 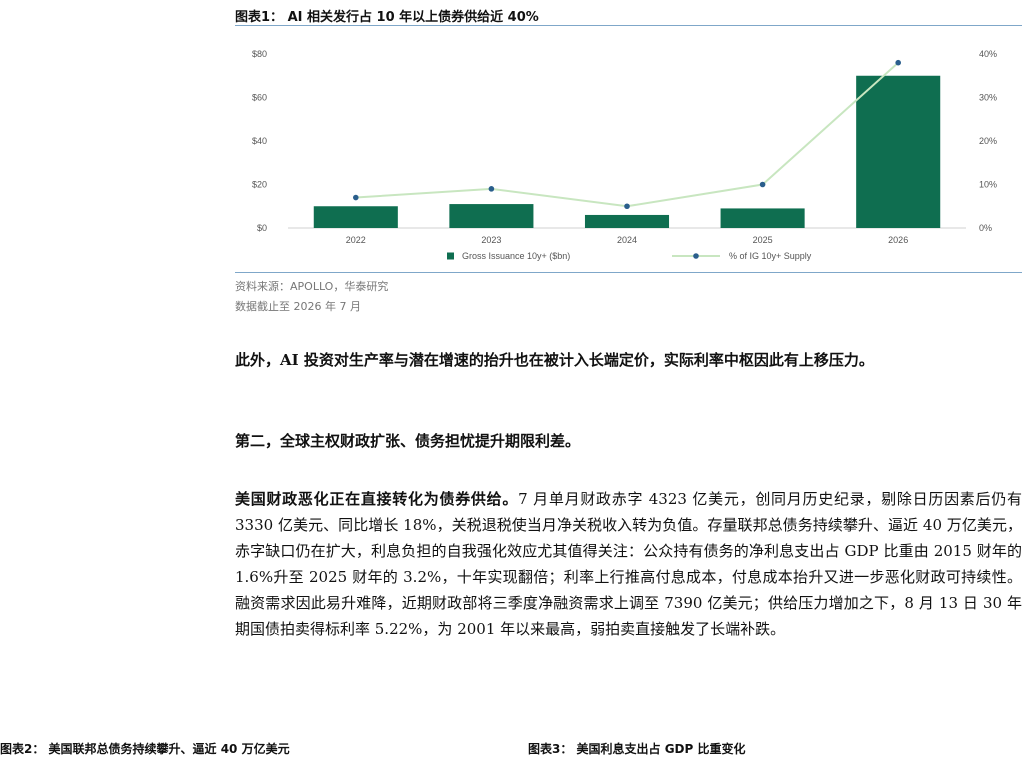 What do you see at coordinates (627, 134) in the screenshot?
I see `series-line` at bounding box center [627, 134].